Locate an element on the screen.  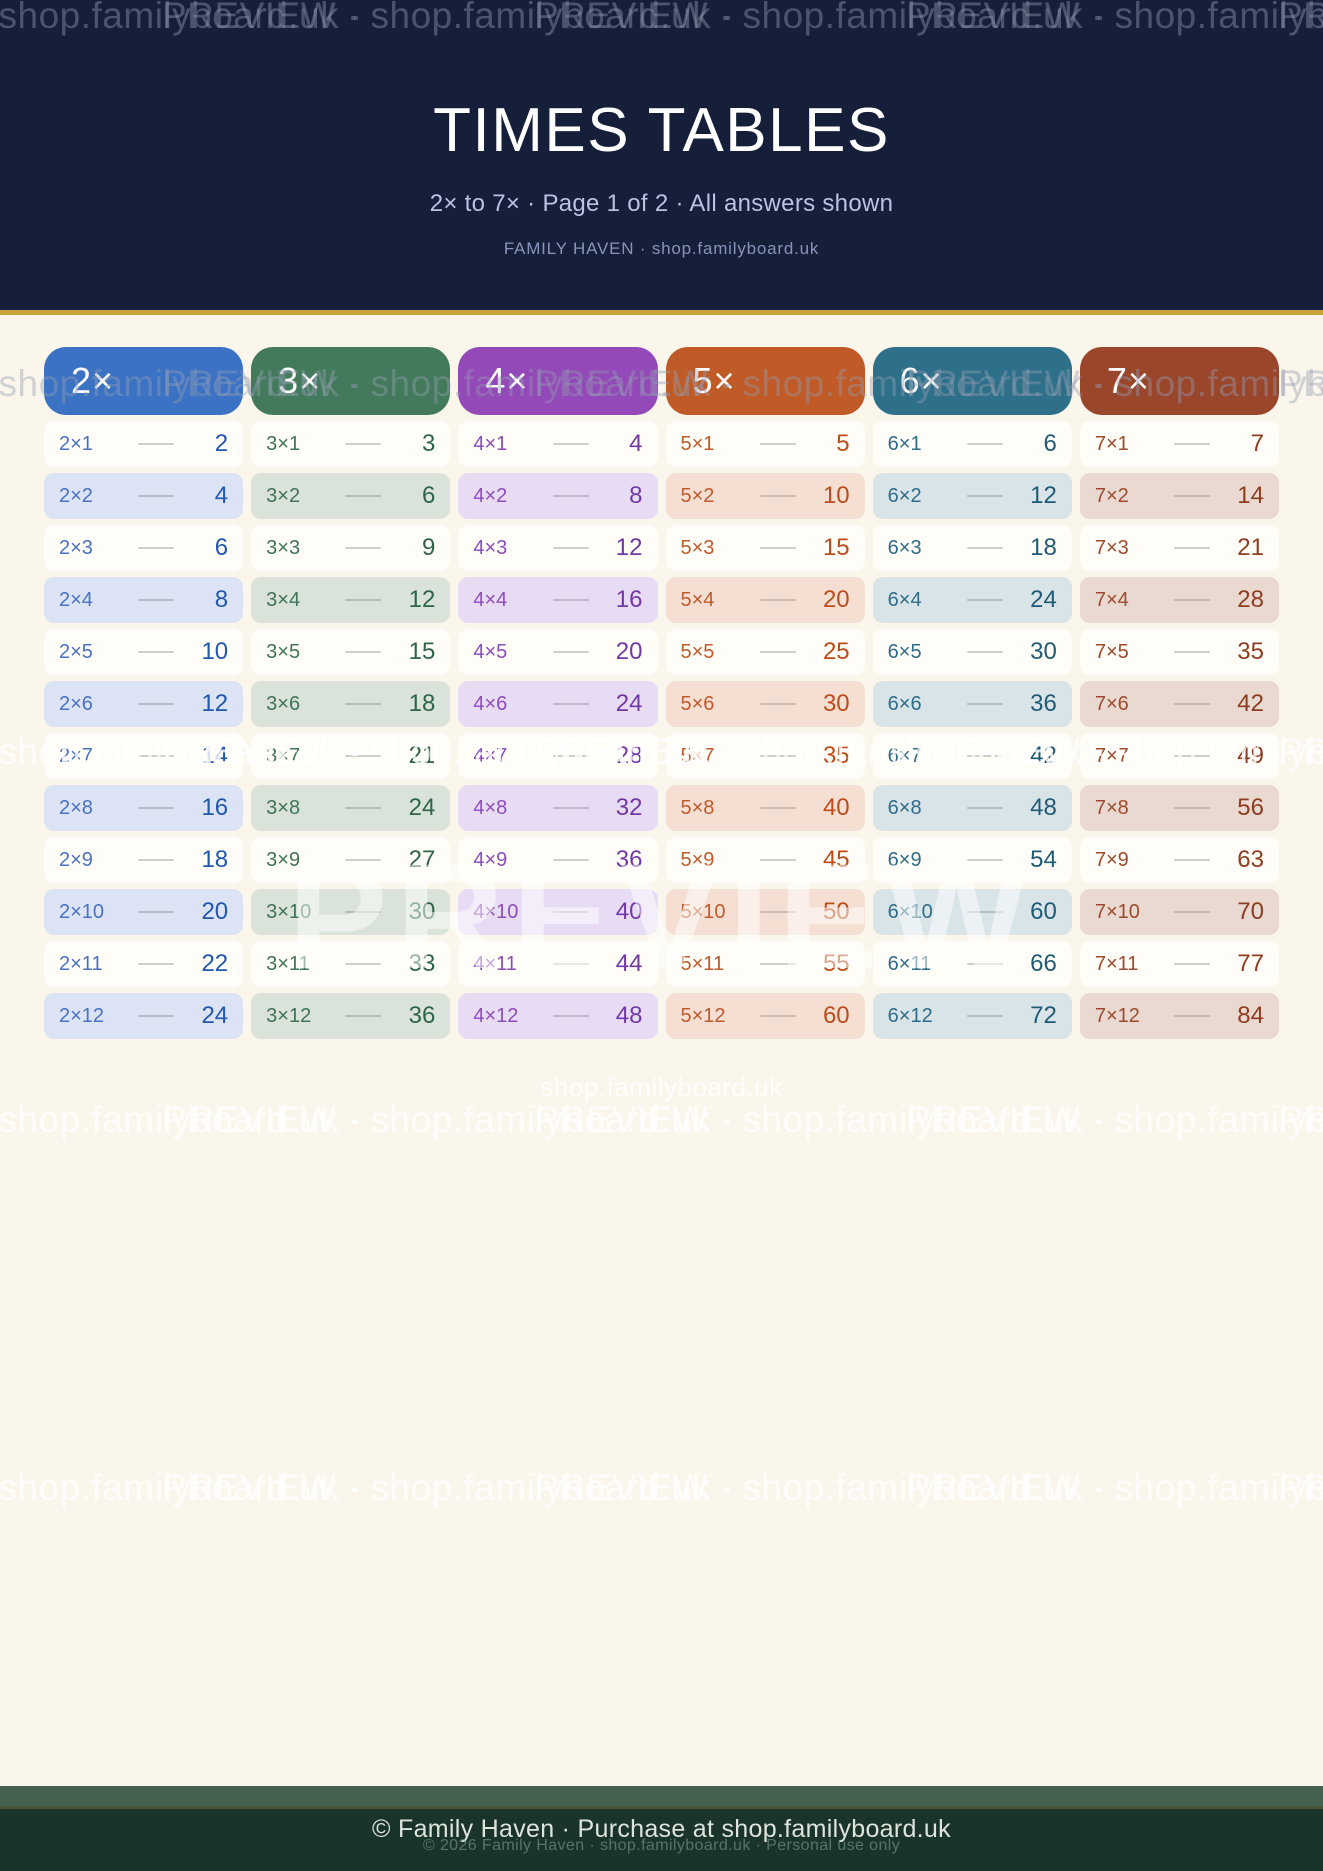
table-row: 2×11 22 is located at coordinates (144, 964).